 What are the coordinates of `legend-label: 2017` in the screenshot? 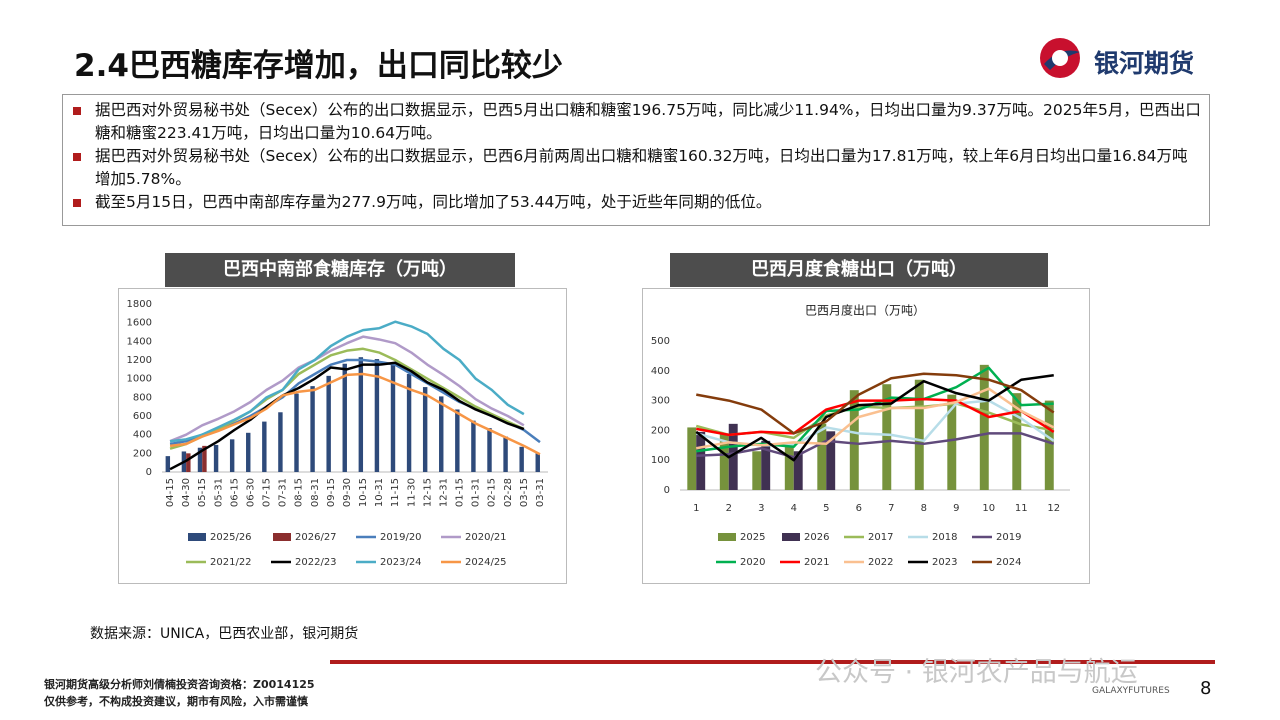 It's located at (880, 537).